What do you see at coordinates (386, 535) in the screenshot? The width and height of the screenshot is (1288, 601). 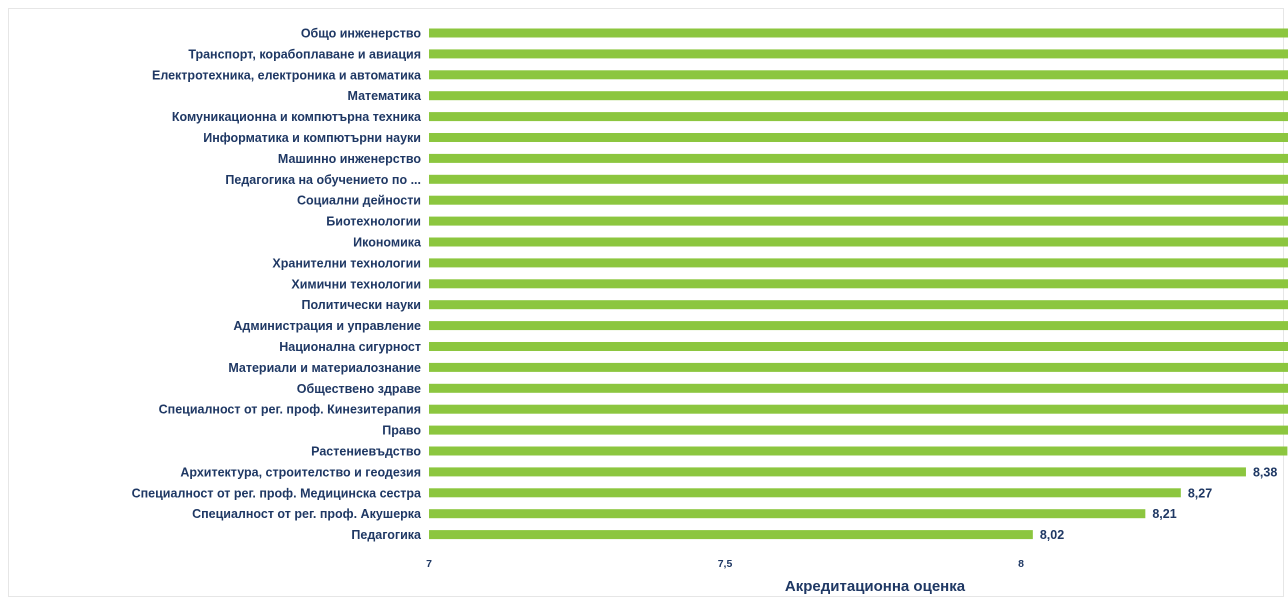 I see `category-label-24: Педагогика` at bounding box center [386, 535].